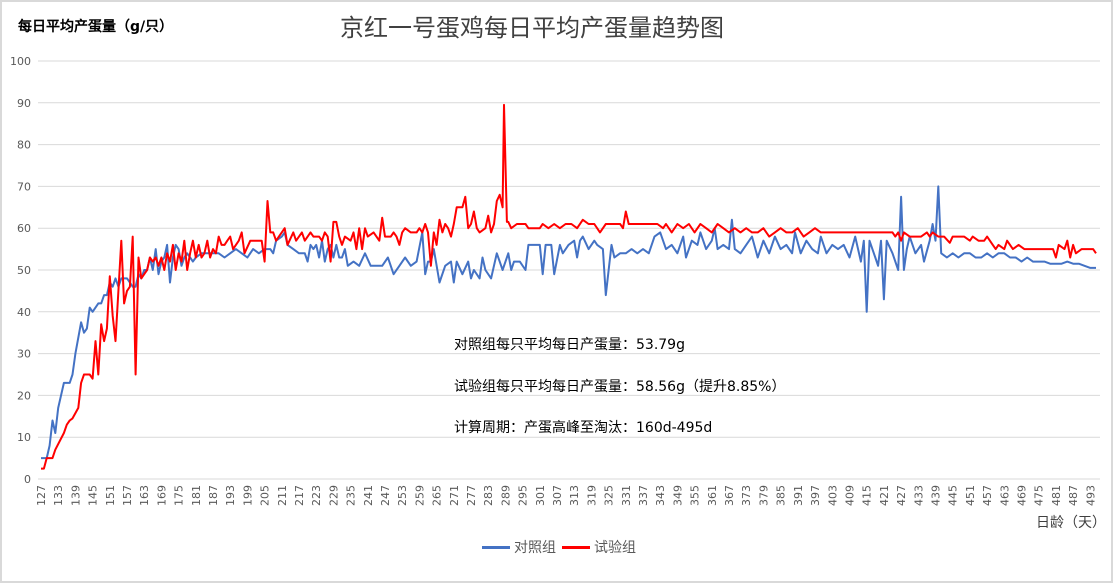  I want to click on x-tick-label: 277, so click(471, 495).